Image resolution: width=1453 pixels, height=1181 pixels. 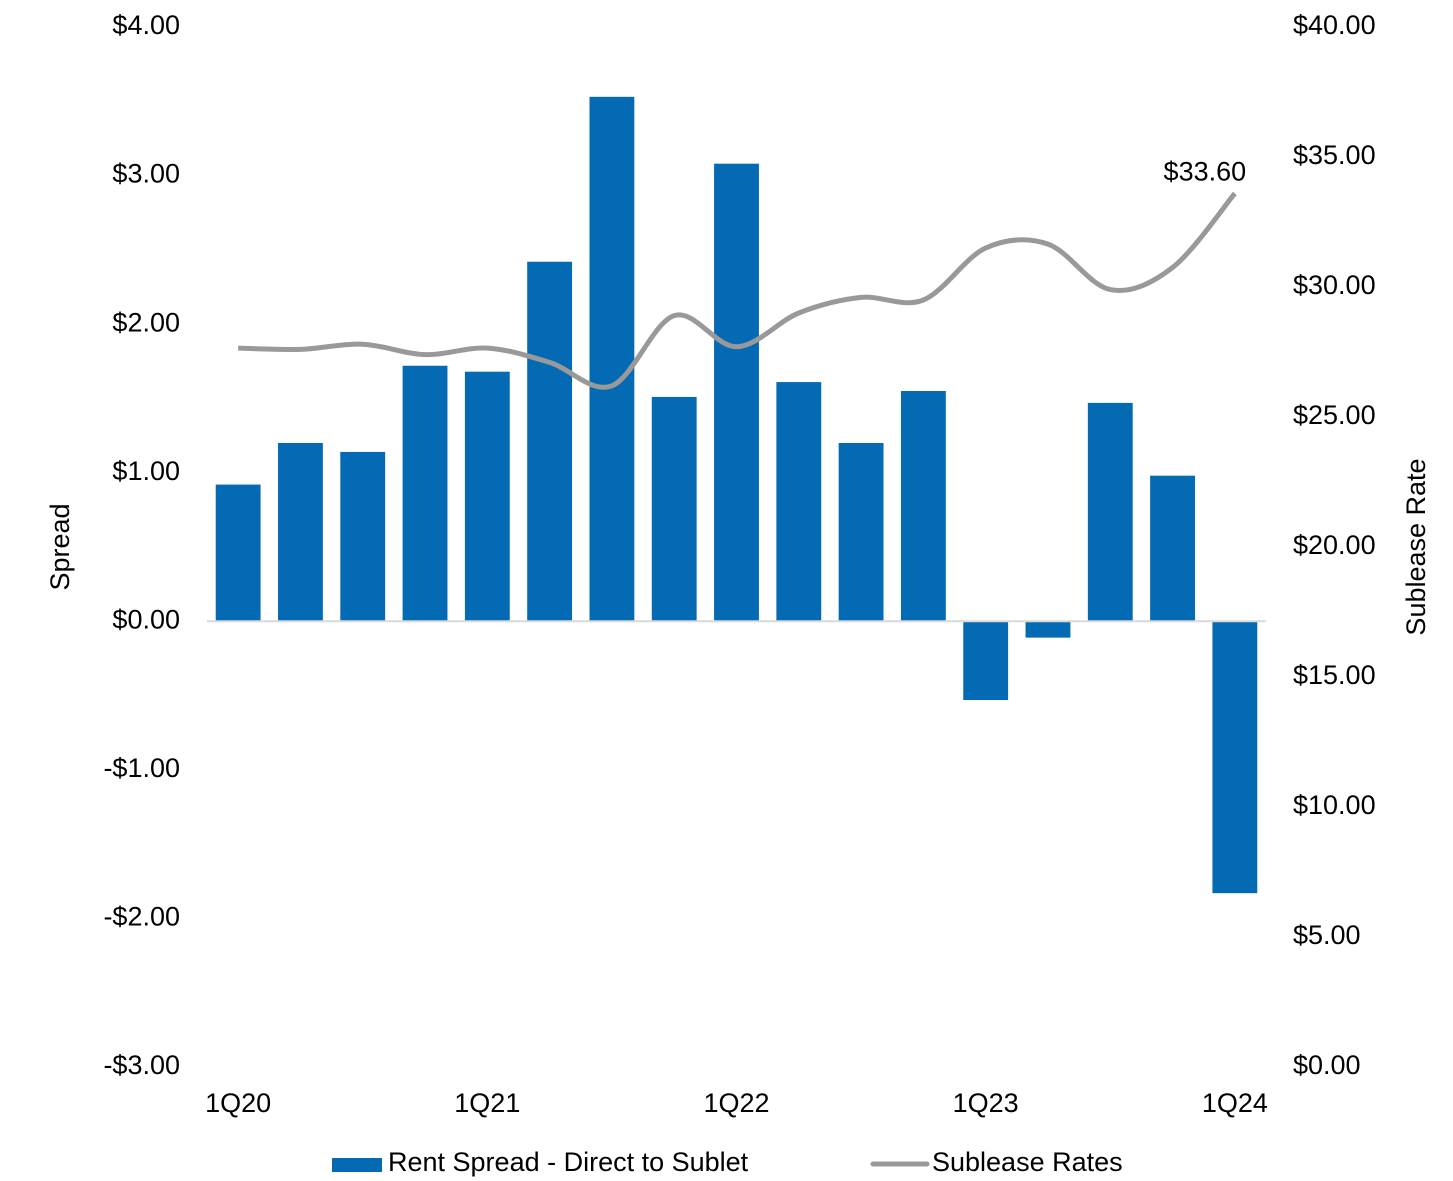 What do you see at coordinates (1334, 25) in the screenshot?
I see `y2-tick-label: $40.00` at bounding box center [1334, 25].